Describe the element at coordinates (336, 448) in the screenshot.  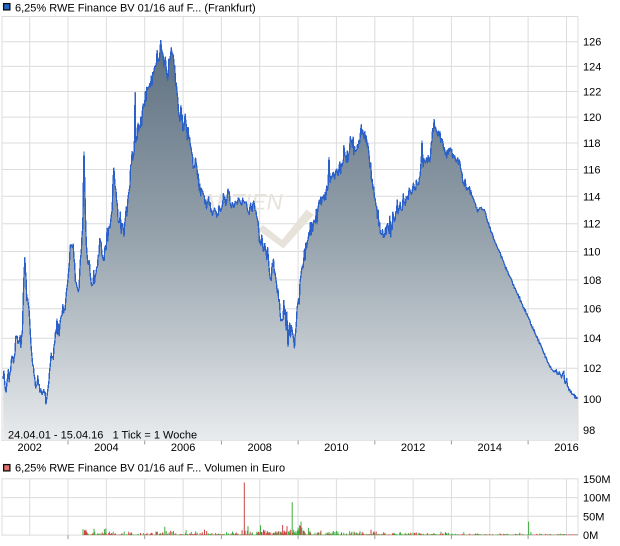
I see `svg-text: 2010` at that location.